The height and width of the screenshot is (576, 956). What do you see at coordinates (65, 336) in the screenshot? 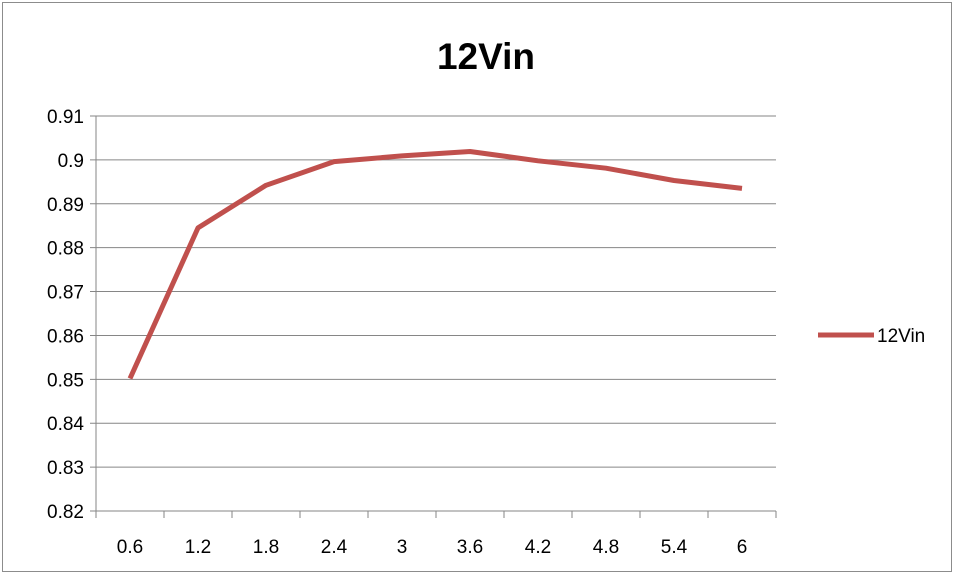
I see `y-tick-label: 0.86` at bounding box center [65, 336].